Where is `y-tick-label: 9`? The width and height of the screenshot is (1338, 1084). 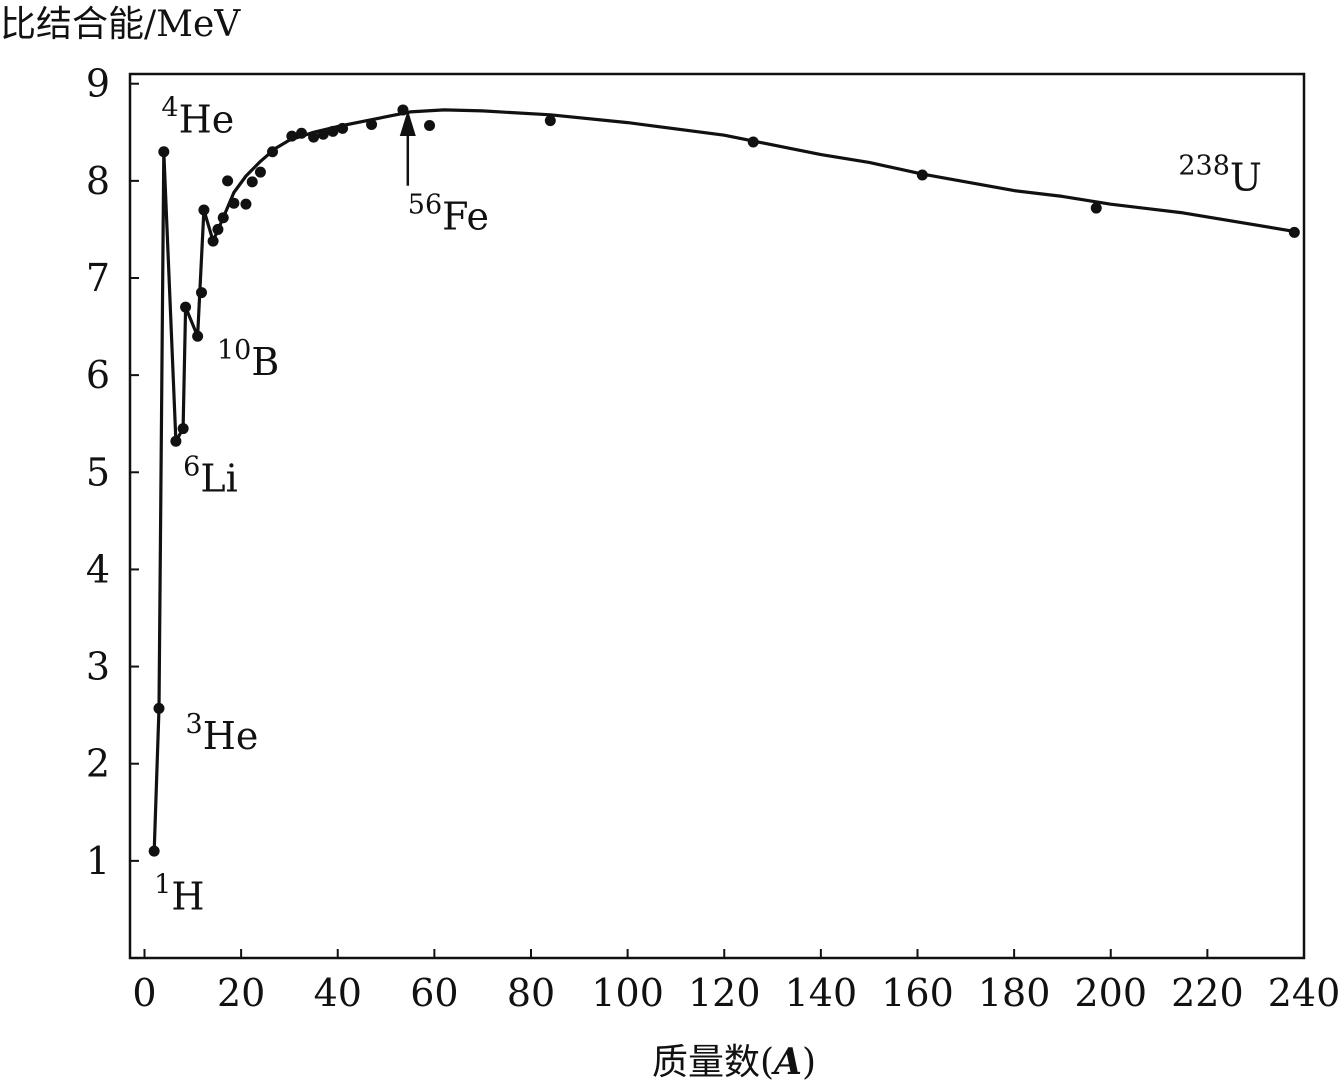
y-tick-label: 9 is located at coordinates (98, 84).